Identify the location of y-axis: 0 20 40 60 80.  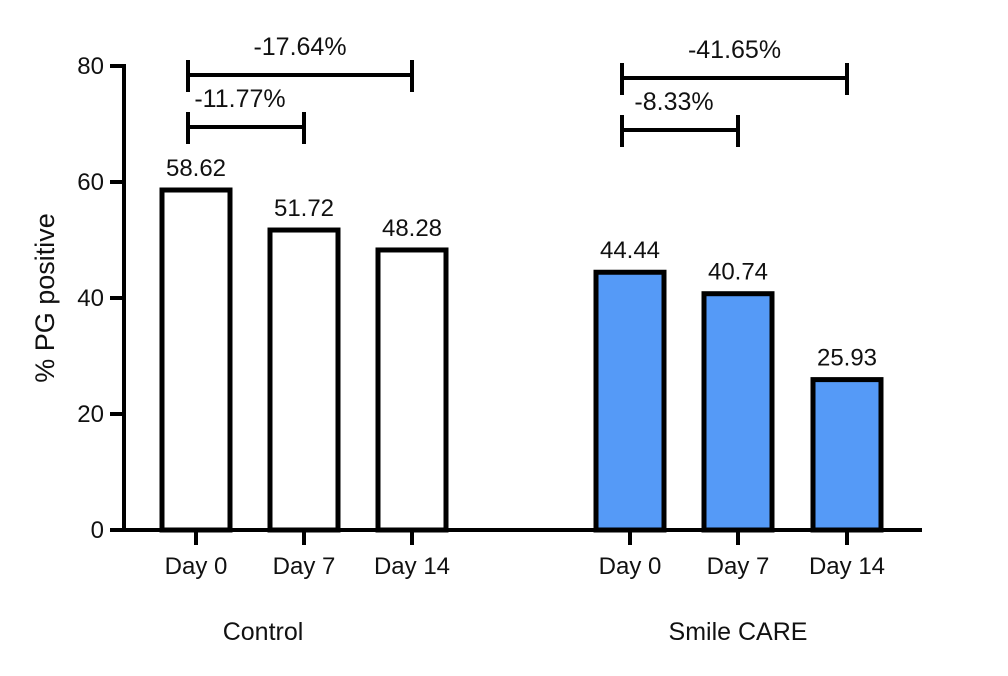
(101, 298).